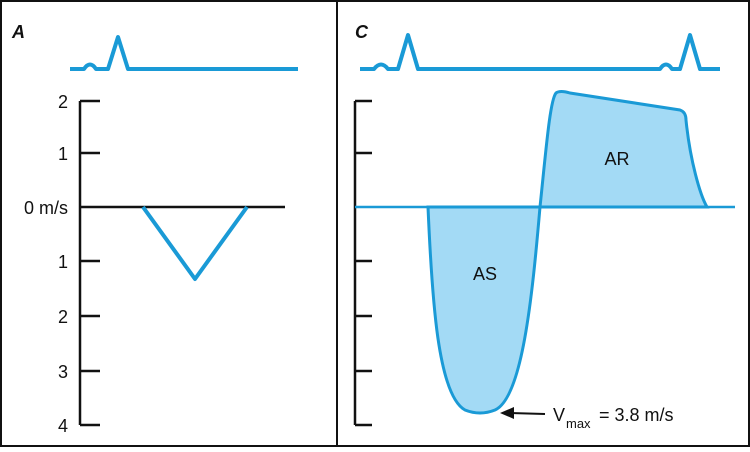 The height and width of the screenshot is (452, 750). What do you see at coordinates (362, 32) in the screenshot?
I see `panel-label: C` at bounding box center [362, 32].